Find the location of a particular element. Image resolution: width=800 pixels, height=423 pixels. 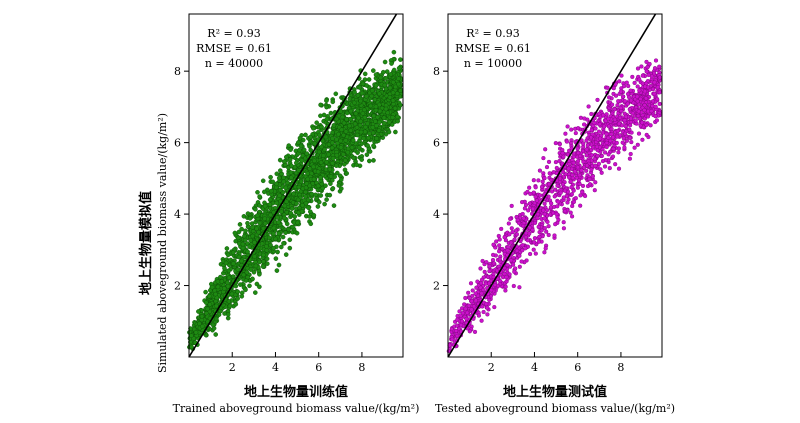

train-x-label-cn: 地上生物量训练值 is located at coordinates (296, 392).